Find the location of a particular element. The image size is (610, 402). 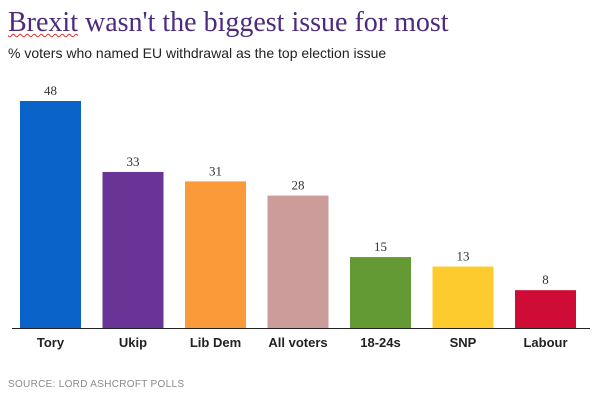

bar-ukip is located at coordinates (133, 249).